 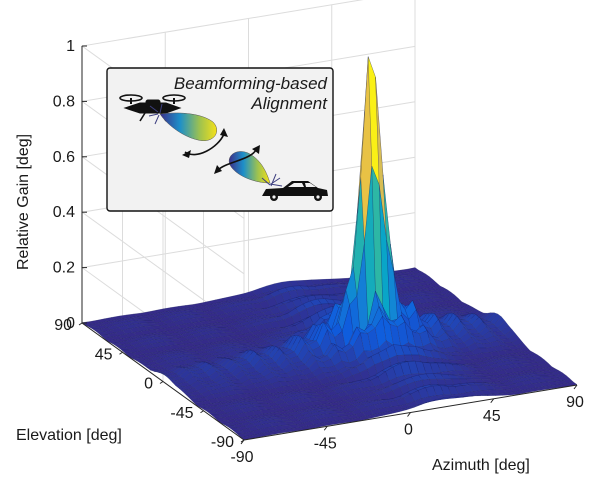 What do you see at coordinates (69, 435) in the screenshot?
I see `elevation-axis-label: Elevation [deg]` at bounding box center [69, 435].